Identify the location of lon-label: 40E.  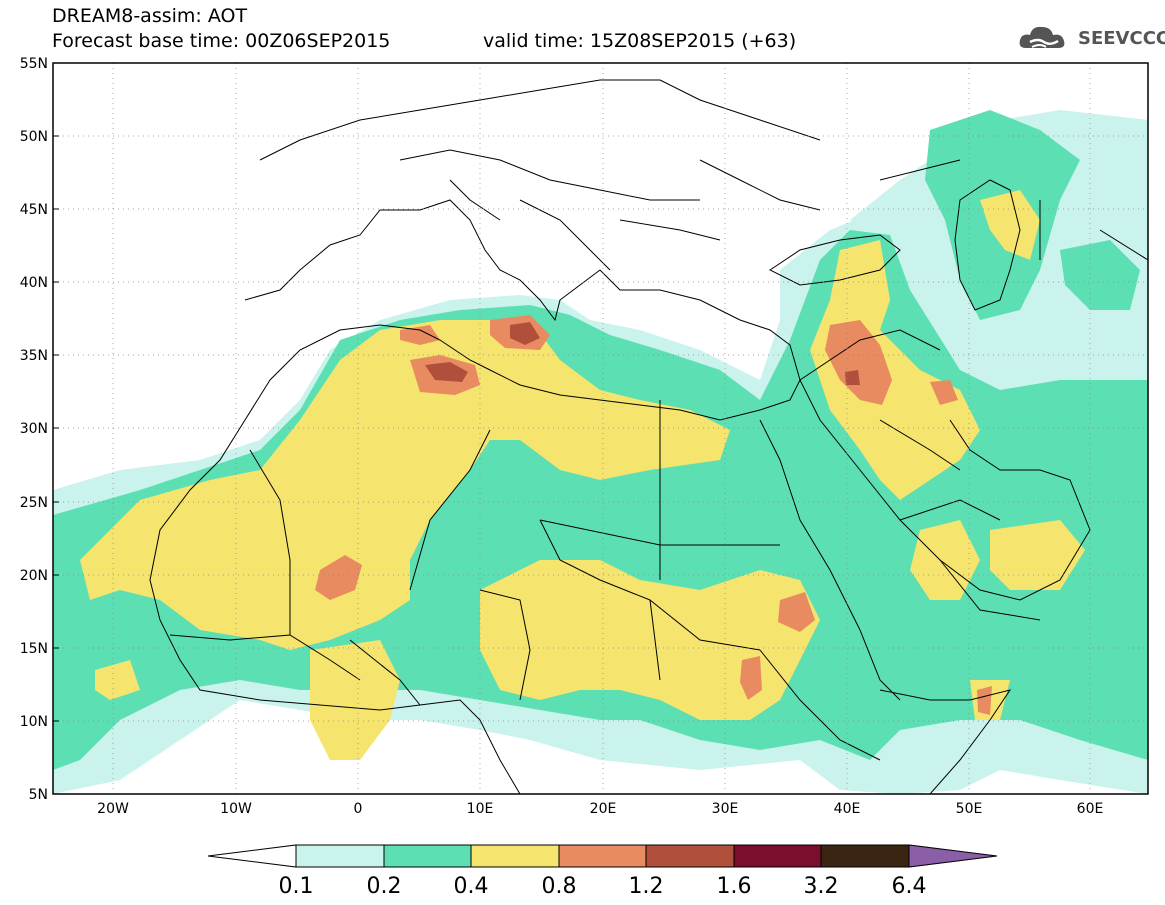
(847, 809).